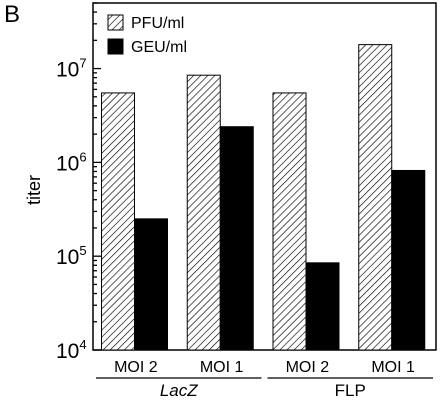  What do you see at coordinates (82, 156) in the screenshot?
I see `y-tick-exponent: 6` at bounding box center [82, 156].